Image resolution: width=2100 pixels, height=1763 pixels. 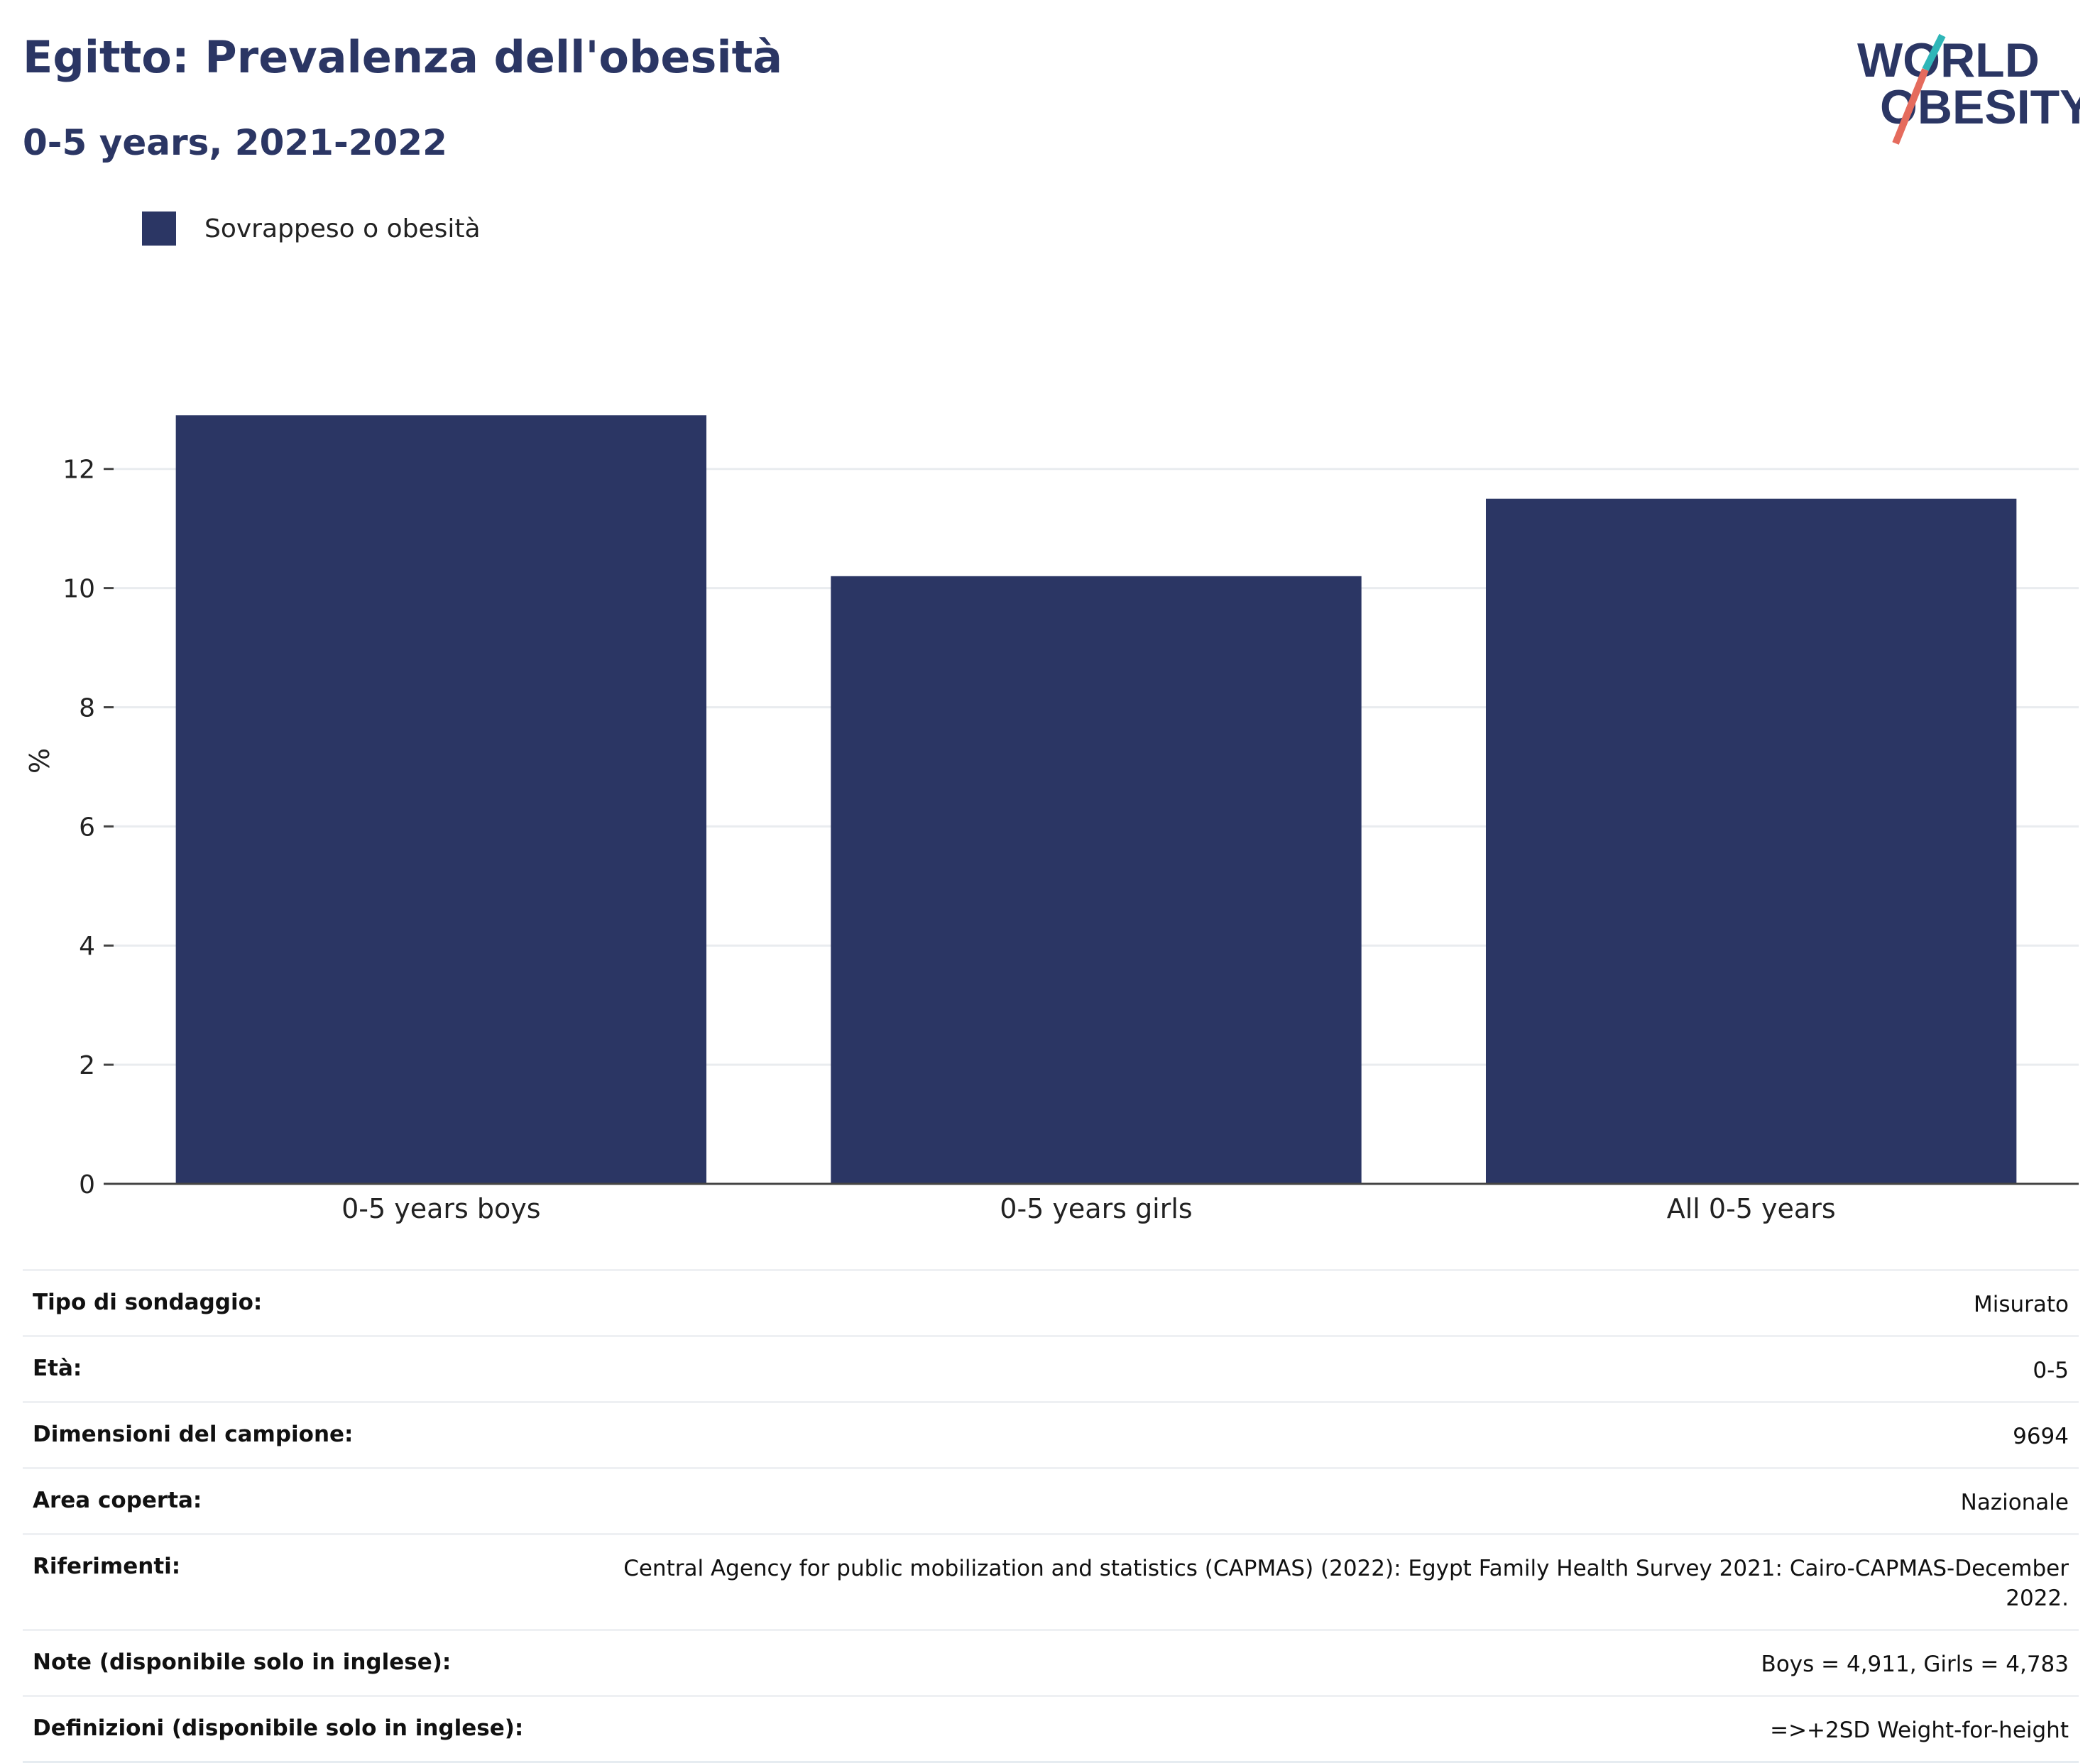 I want to click on info-value: 9694, so click(x=1330, y=1435).